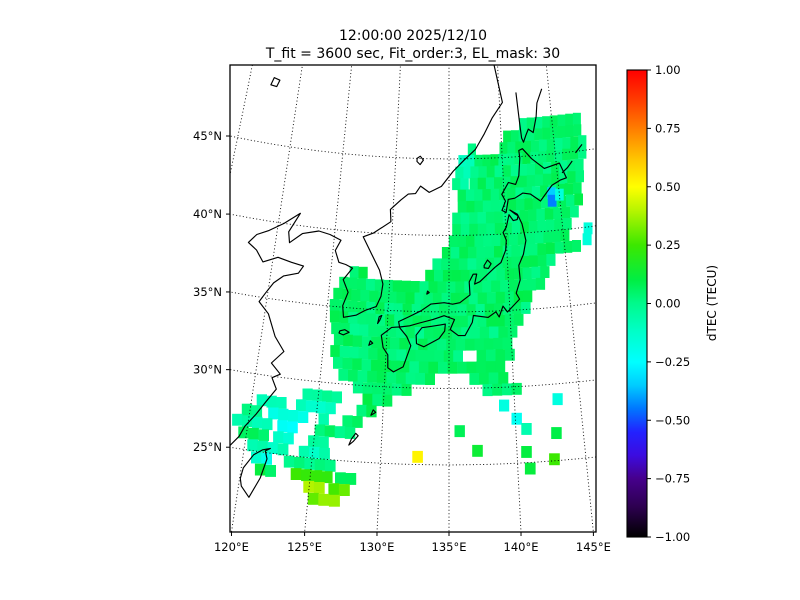 This screenshot has width=800, height=600. Describe the element at coordinates (376, 547) in the screenshot. I see `x-tick-label: 130°E` at that location.